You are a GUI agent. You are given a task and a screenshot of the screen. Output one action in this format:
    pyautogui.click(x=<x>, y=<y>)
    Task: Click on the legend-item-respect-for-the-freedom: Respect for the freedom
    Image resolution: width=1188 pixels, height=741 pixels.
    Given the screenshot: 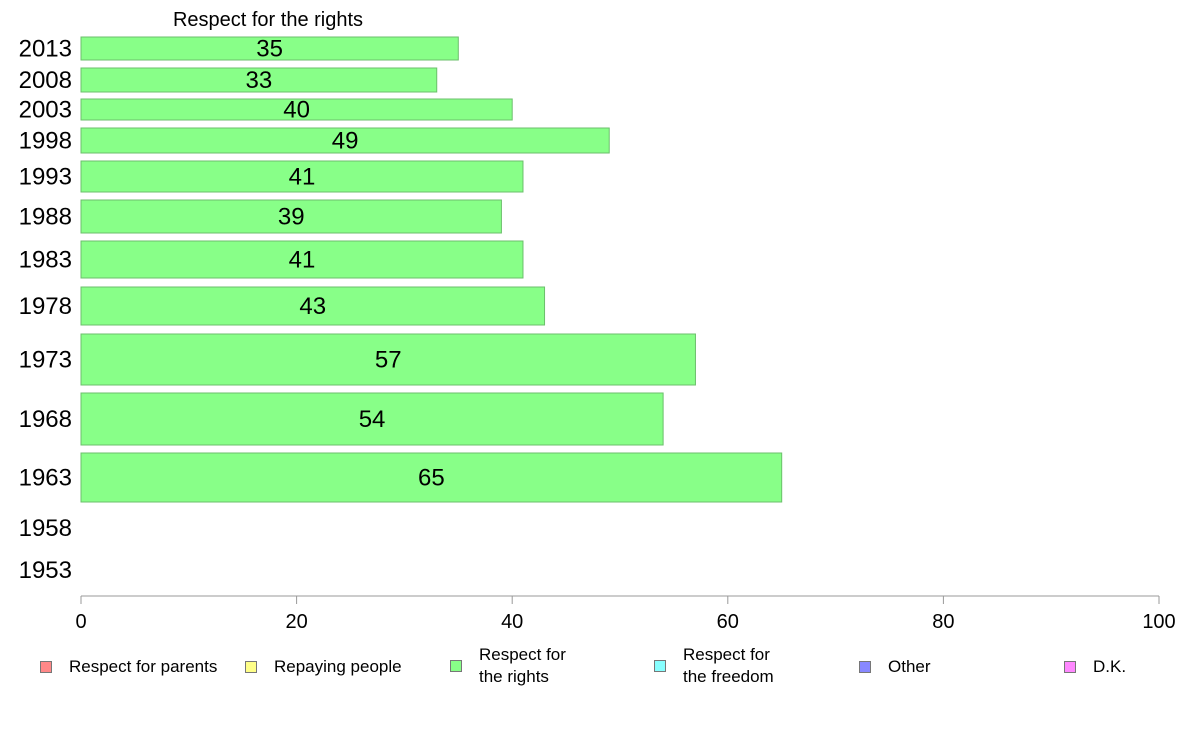 What is the action you would take?
    pyautogui.click(x=714, y=666)
    